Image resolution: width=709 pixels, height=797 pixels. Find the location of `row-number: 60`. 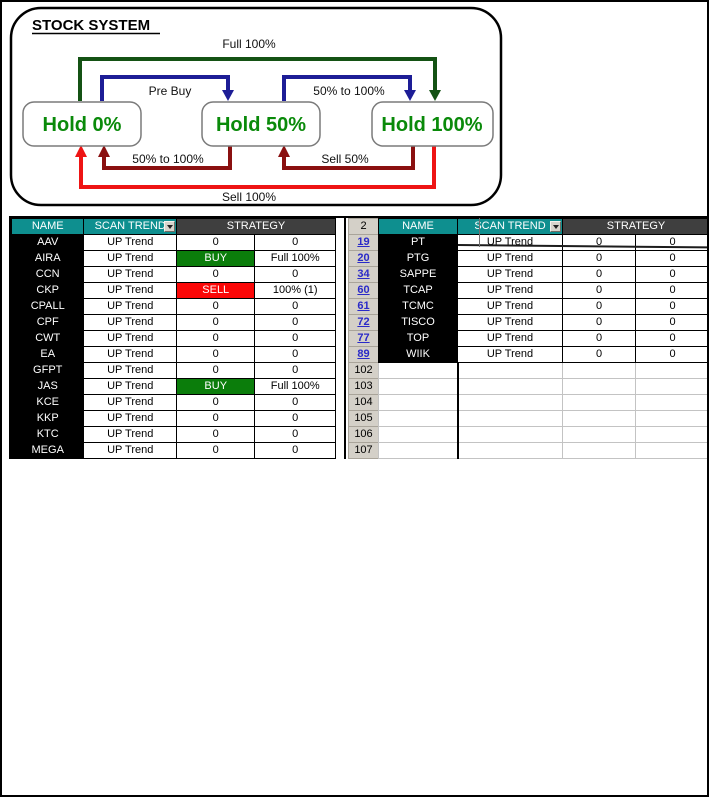

row-number: 60 is located at coordinates (363, 290).